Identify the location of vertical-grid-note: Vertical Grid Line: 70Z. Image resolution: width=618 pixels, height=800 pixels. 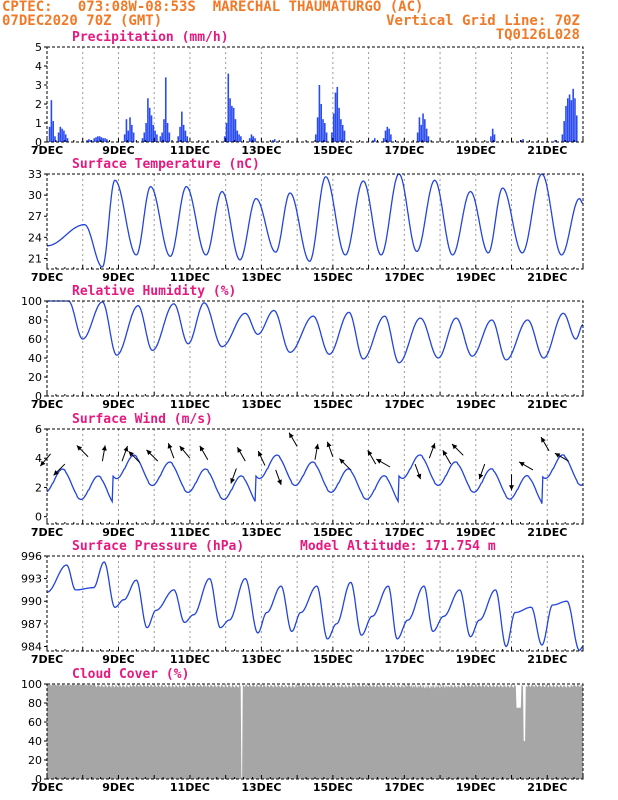
(483, 21).